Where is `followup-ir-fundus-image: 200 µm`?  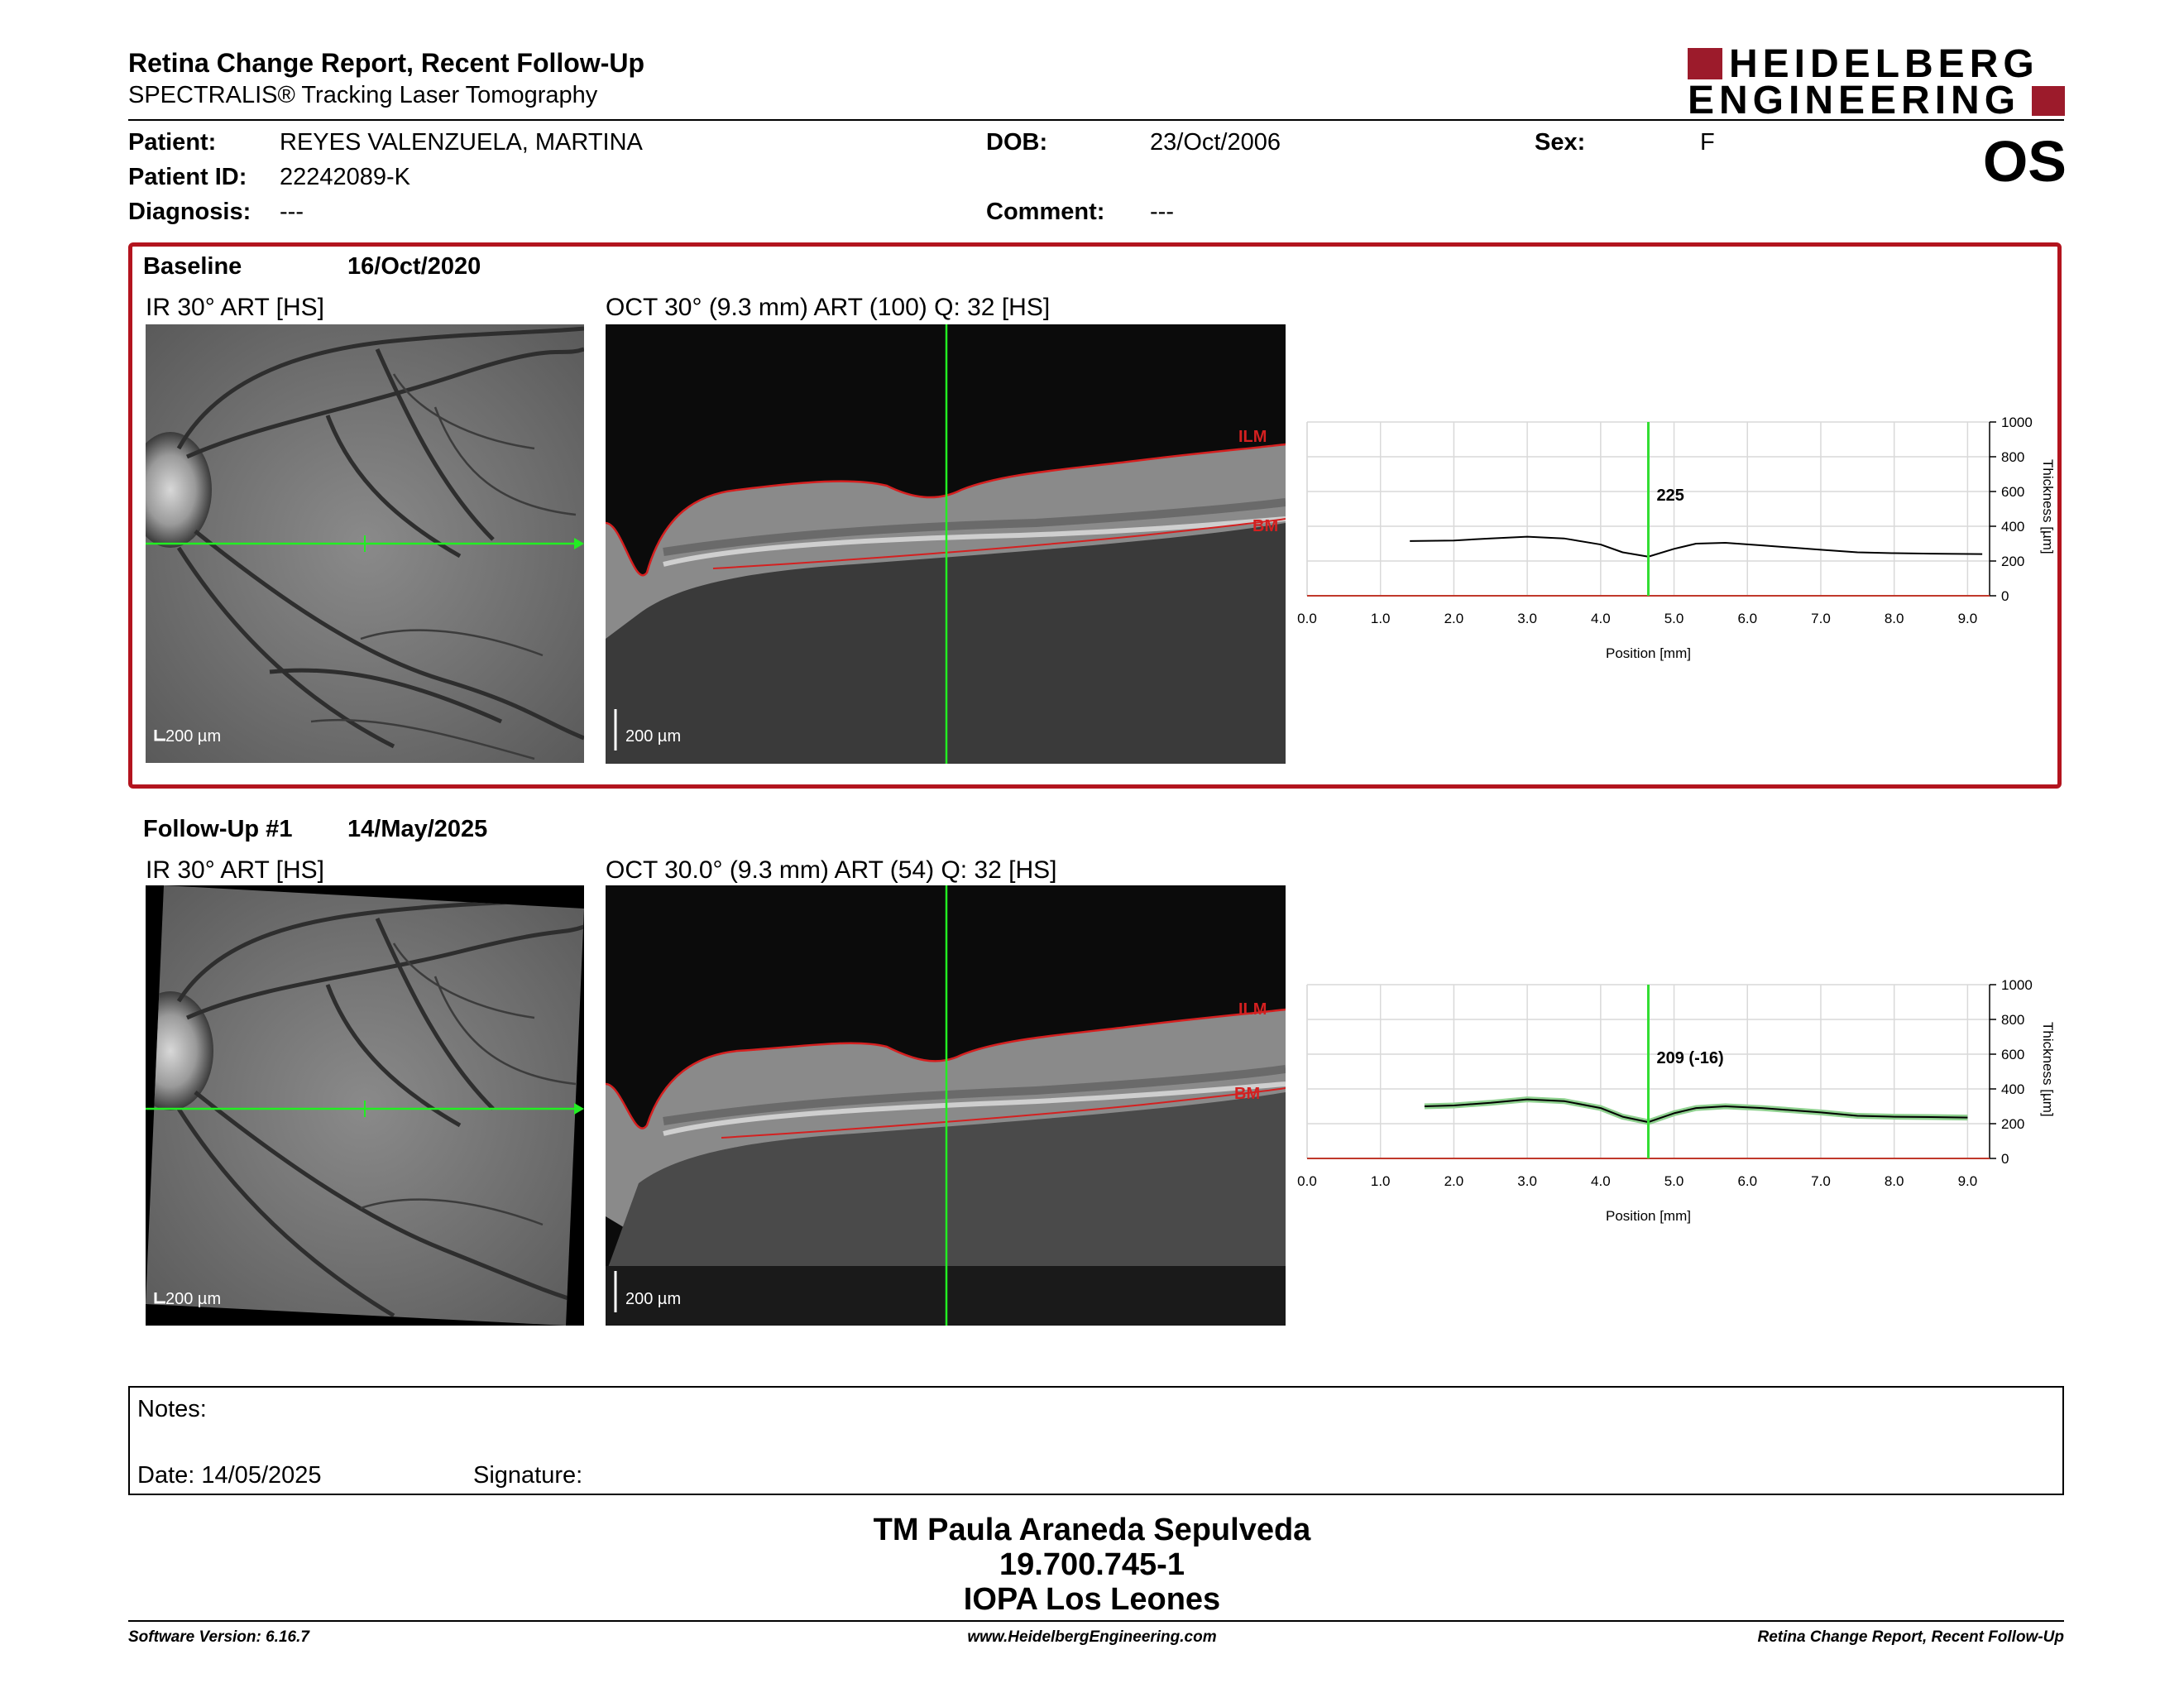
followup-ir-fundus-image: 200 µm is located at coordinates (365, 1105).